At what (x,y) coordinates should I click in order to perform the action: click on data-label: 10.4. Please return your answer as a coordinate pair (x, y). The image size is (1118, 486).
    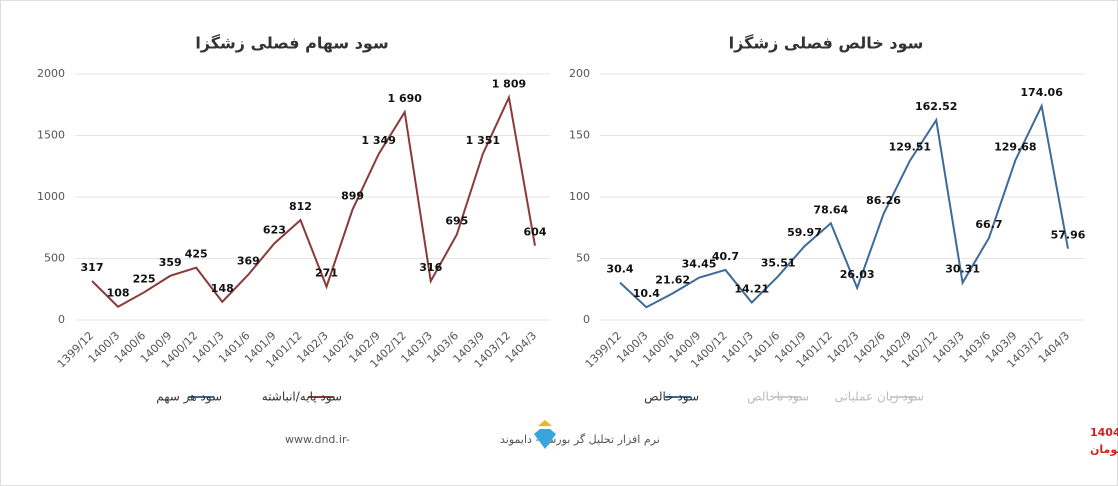
    Looking at the image, I should click on (646, 293).